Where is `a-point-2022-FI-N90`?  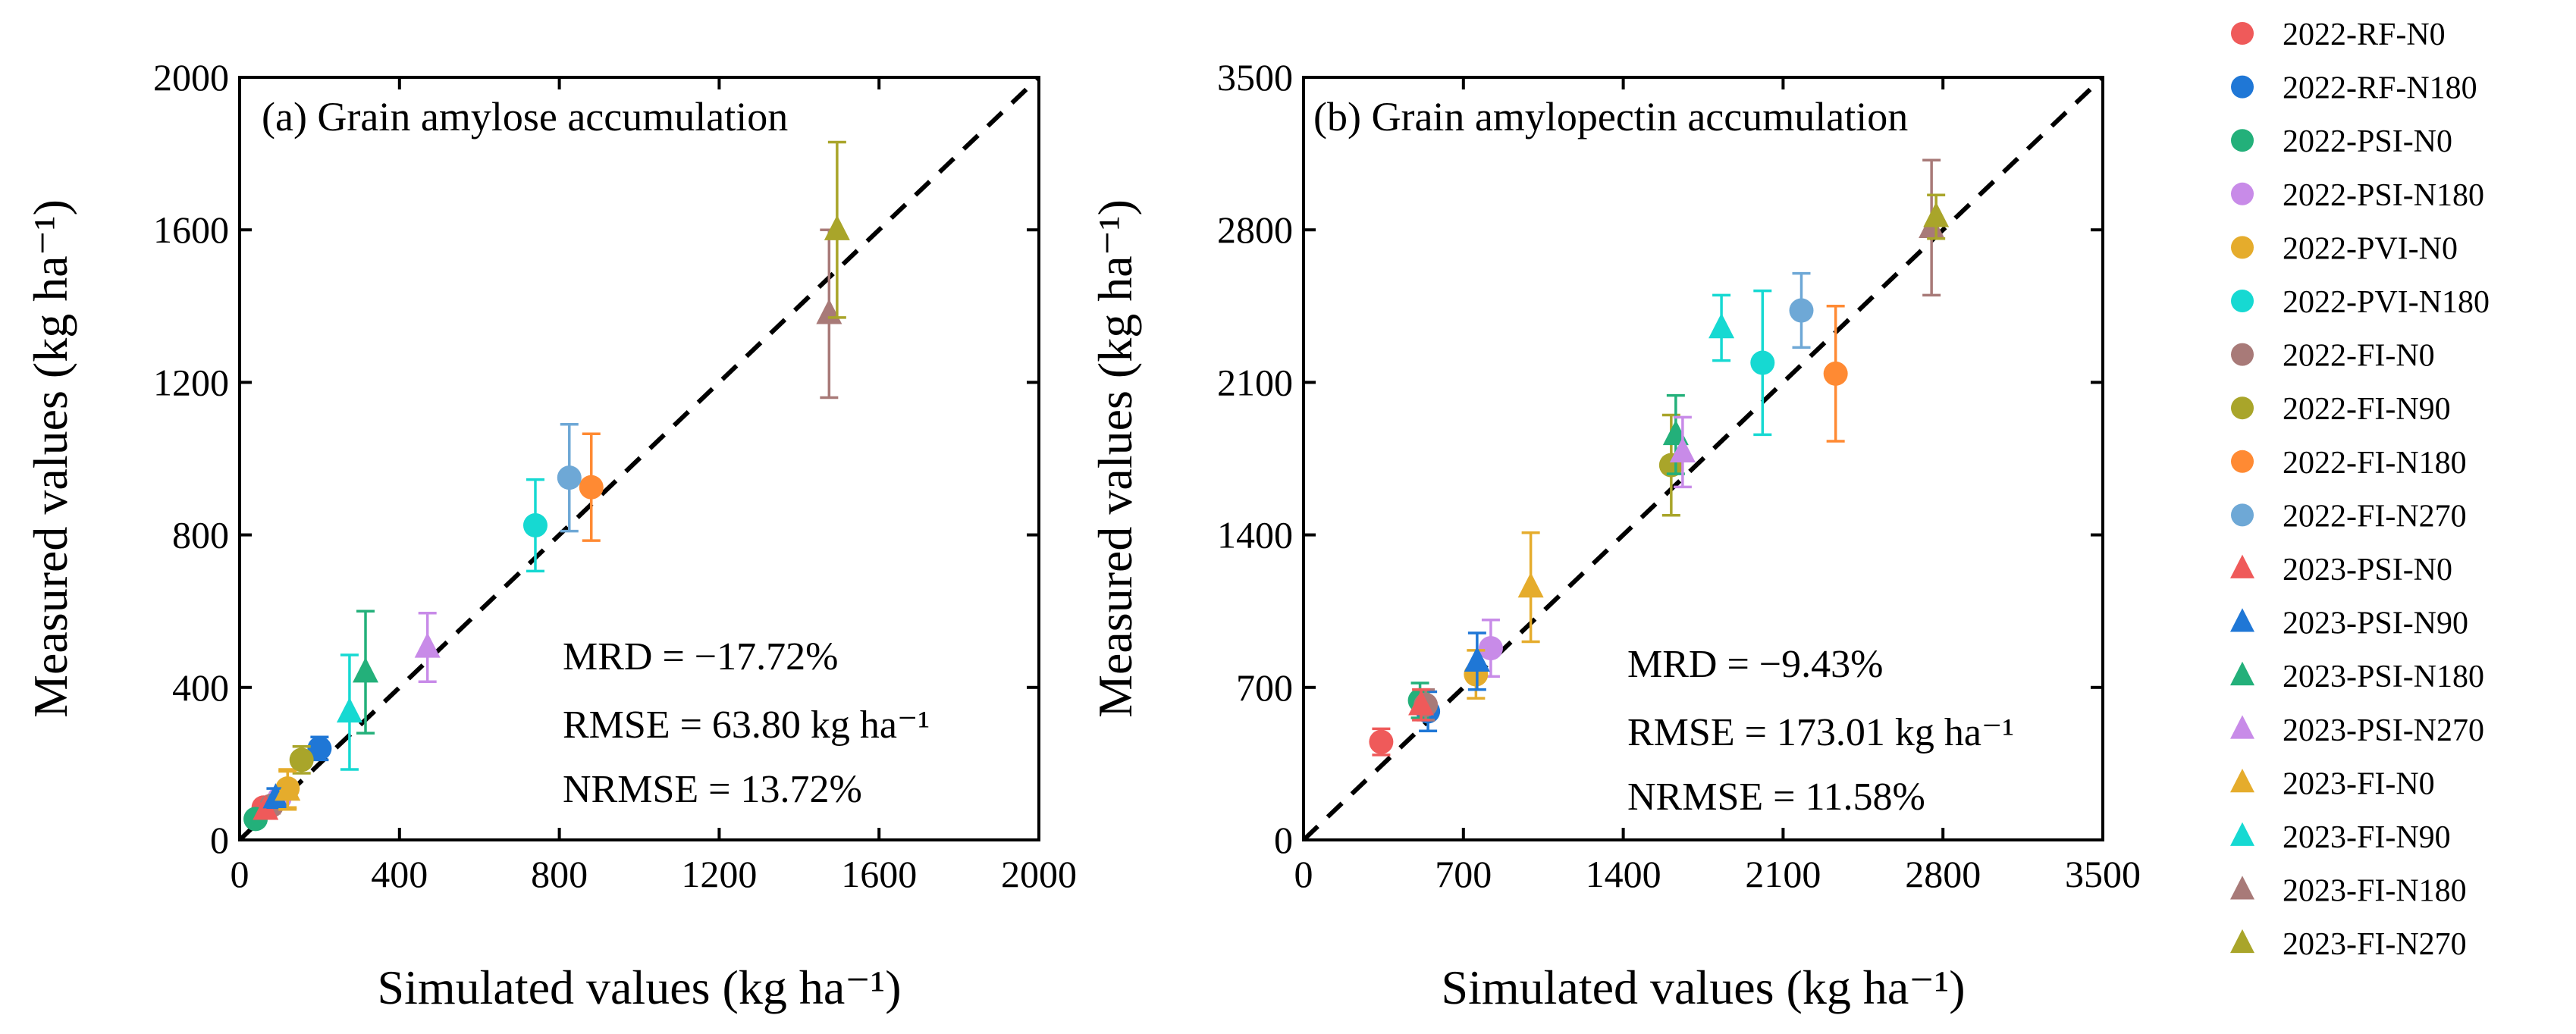 a-point-2022-FI-N90 is located at coordinates (301, 760).